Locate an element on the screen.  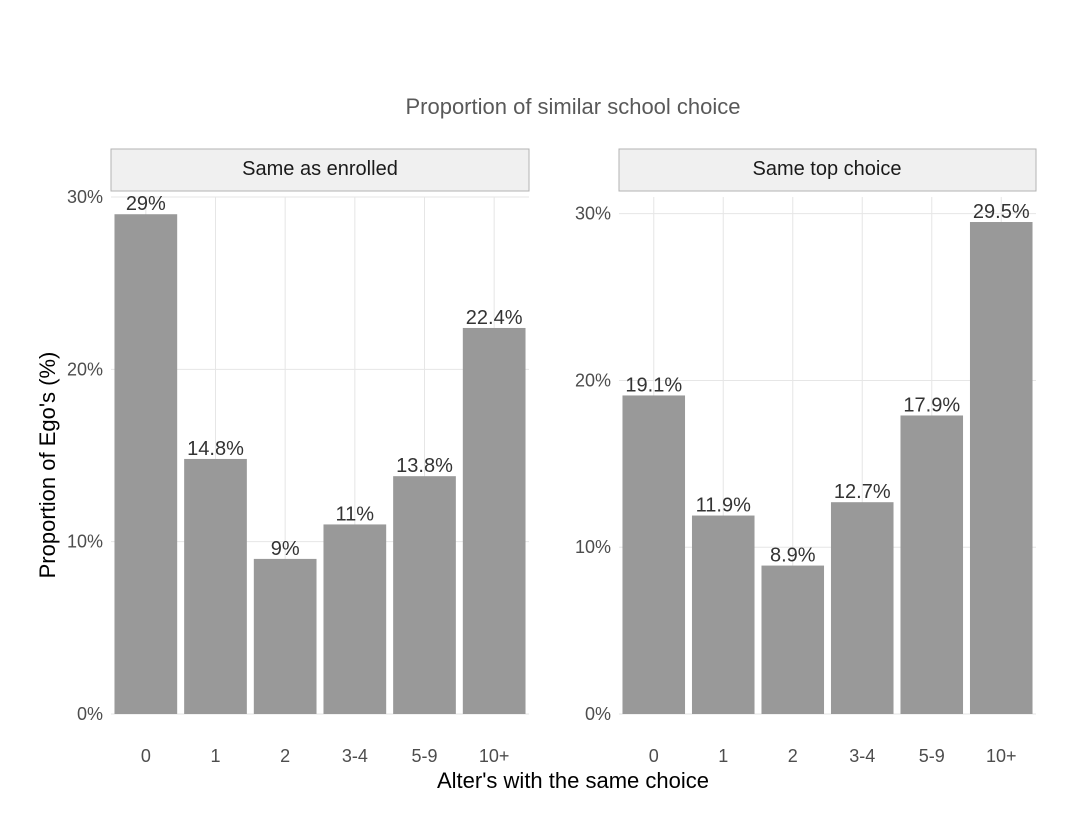
bar-value-label: 17.9% is located at coordinates (931, 405).